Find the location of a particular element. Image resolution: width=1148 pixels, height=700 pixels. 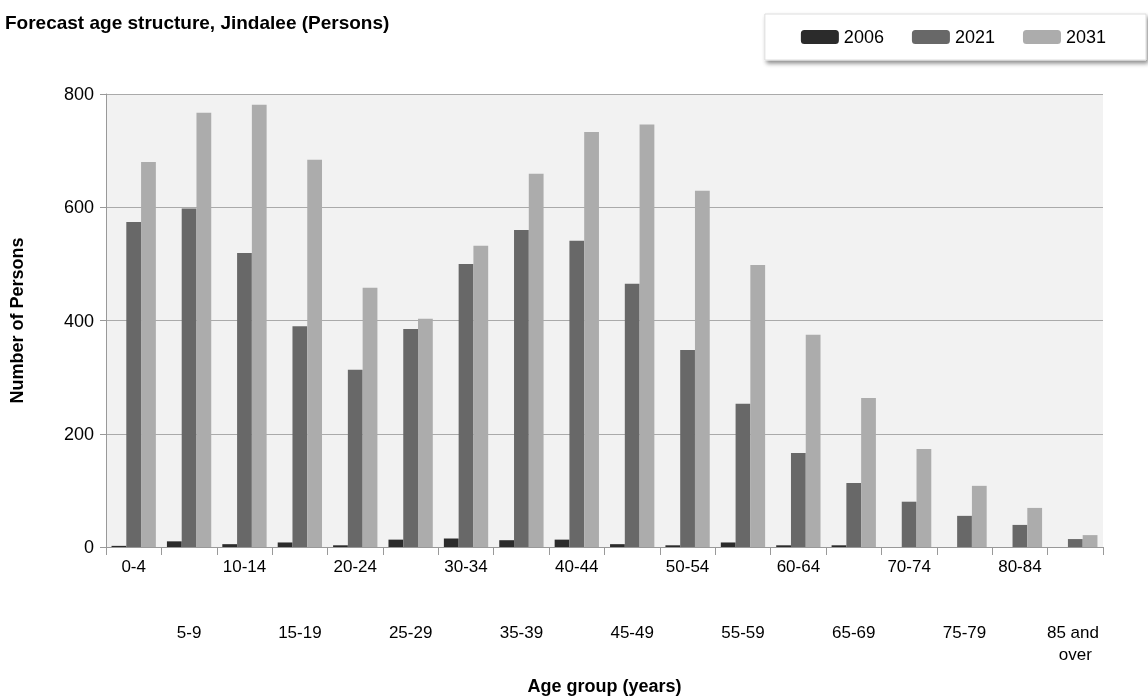

x-tick-label: 30-34 is located at coordinates (466, 566).